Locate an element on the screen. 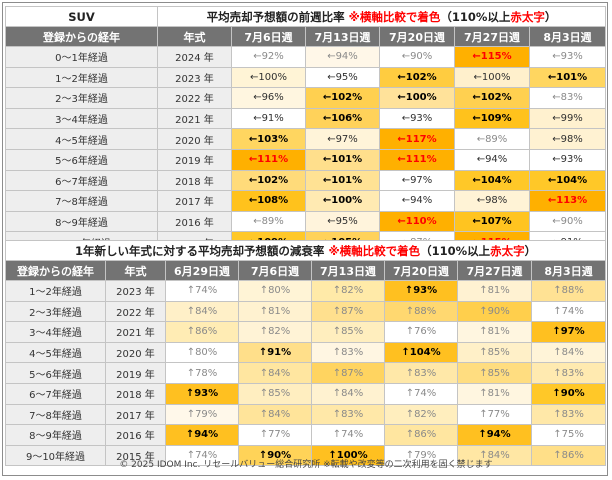  ratio-cell: ←91% is located at coordinates (268, 118).